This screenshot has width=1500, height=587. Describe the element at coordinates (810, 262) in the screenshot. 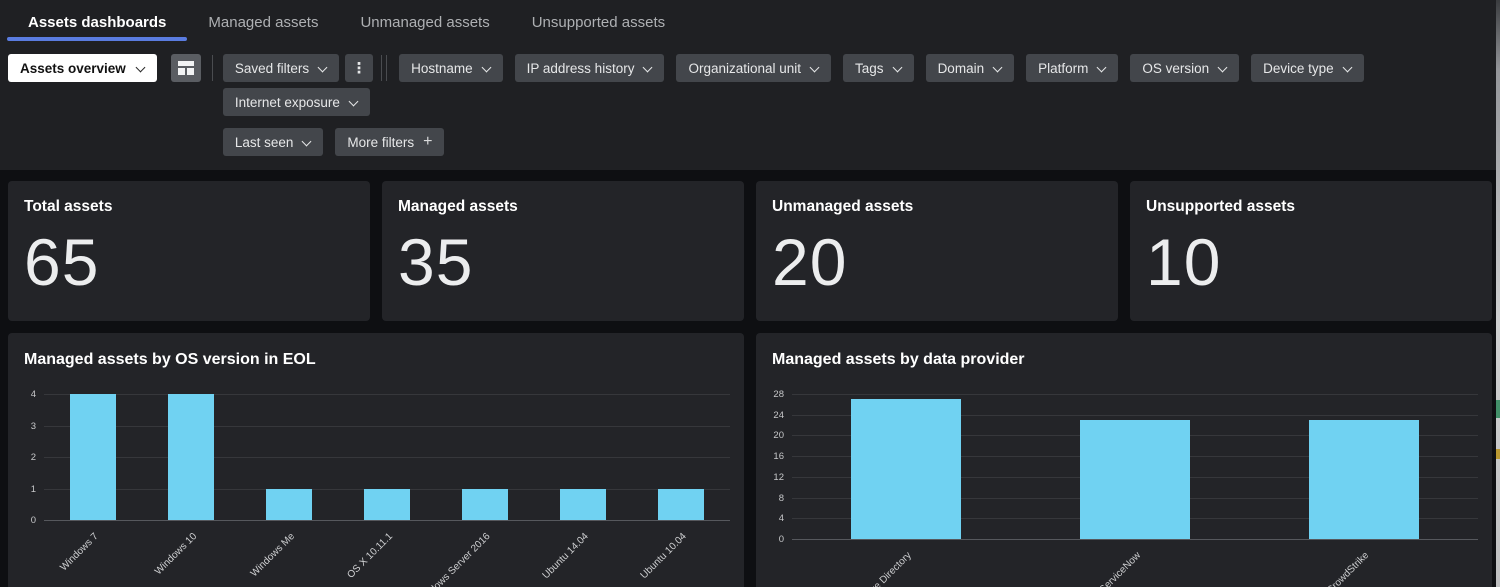

I see `stat-card-value: 20` at that location.